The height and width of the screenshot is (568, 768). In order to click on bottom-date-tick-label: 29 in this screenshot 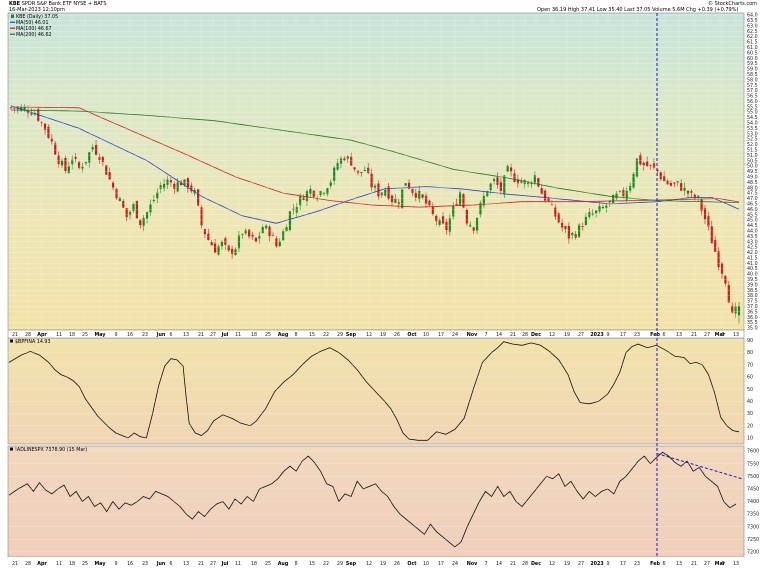, I will do `click(340, 564)`.